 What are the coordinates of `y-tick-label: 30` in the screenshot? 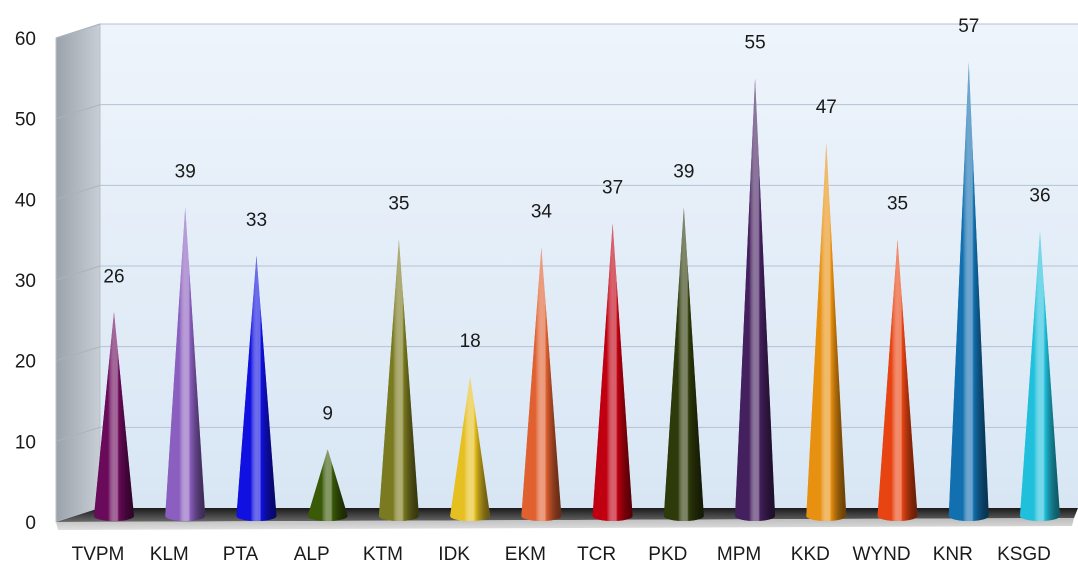 It's located at (25, 281).